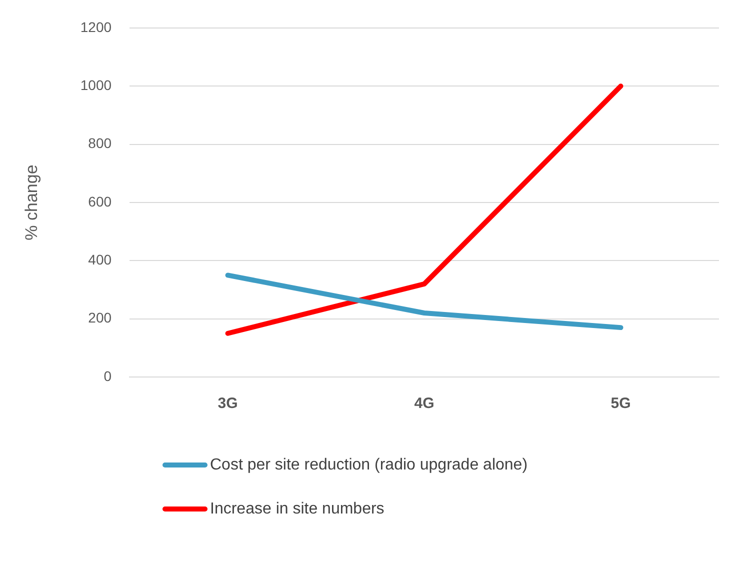 The image size is (731, 581). Describe the element at coordinates (228, 403) in the screenshot. I see `x-tick-label: 3G` at that location.